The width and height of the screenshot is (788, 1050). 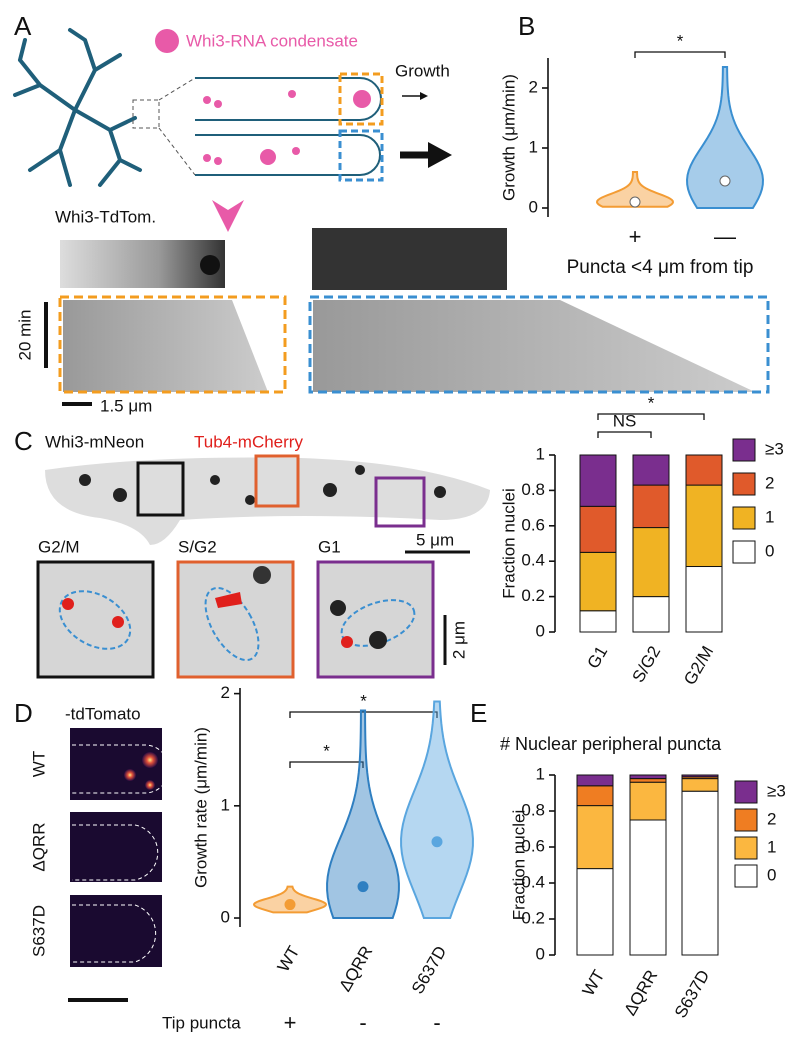 I want to click on x-tick-label: G1, so click(x=598, y=657).